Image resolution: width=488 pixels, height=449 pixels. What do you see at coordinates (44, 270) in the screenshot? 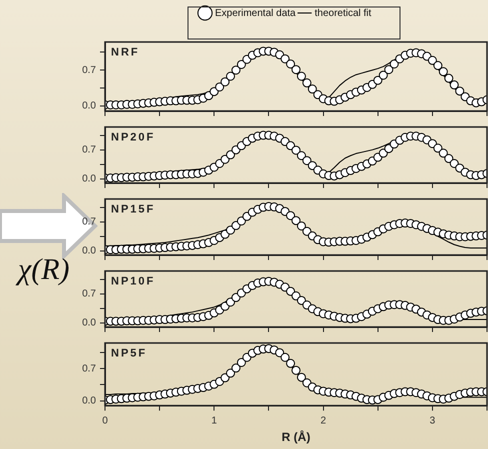
I see `y-axis-title: χ(R)` at bounding box center [44, 270].